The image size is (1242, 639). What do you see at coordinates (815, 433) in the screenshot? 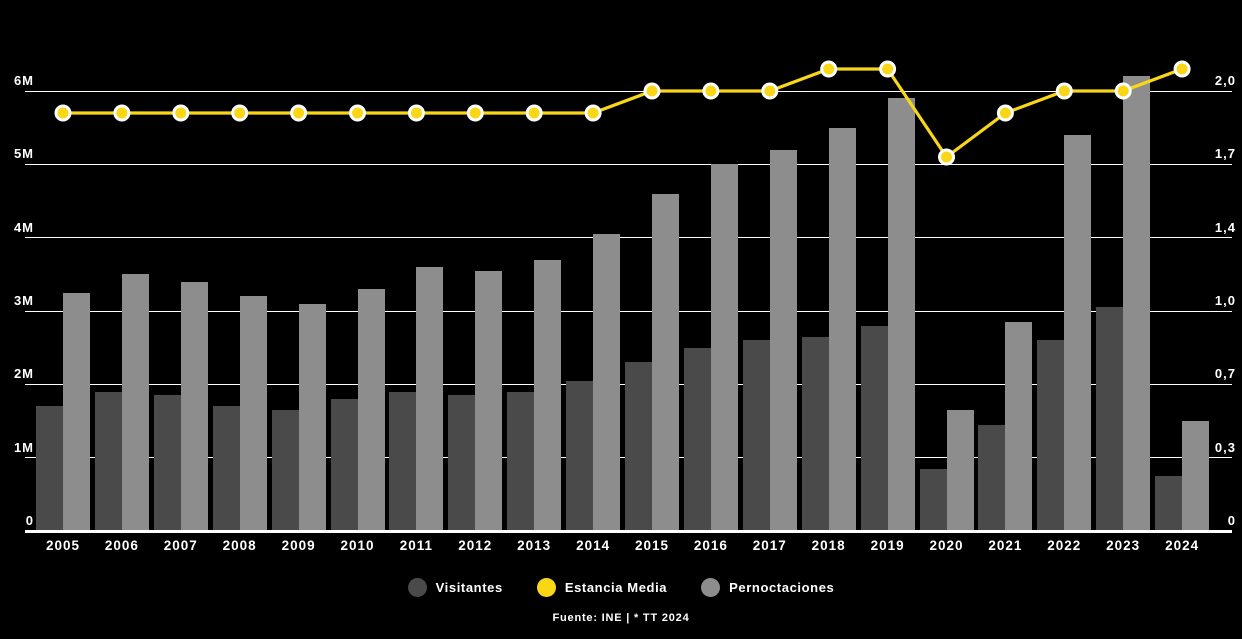
I see `bar-visitantes-2018` at bounding box center [815, 433].